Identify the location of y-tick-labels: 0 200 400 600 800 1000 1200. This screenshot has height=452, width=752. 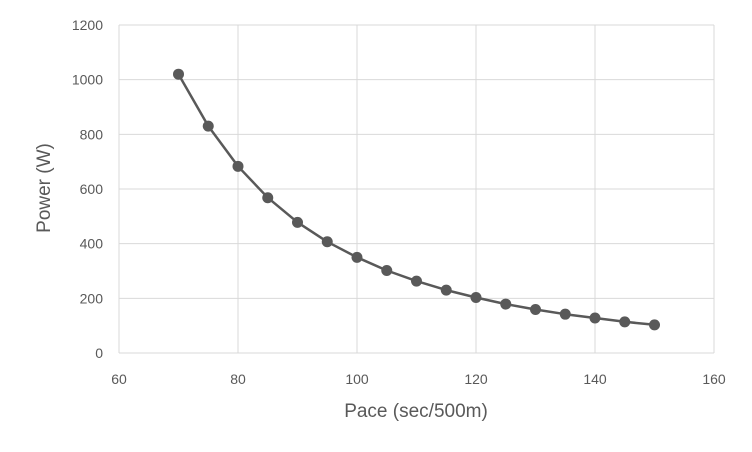
(87, 189).